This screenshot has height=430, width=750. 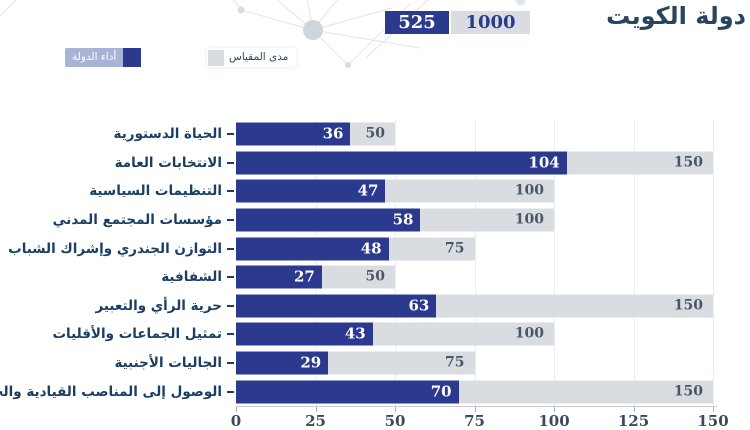 What do you see at coordinates (395, 421) in the screenshot?
I see `x-tick-label: 50` at bounding box center [395, 421].